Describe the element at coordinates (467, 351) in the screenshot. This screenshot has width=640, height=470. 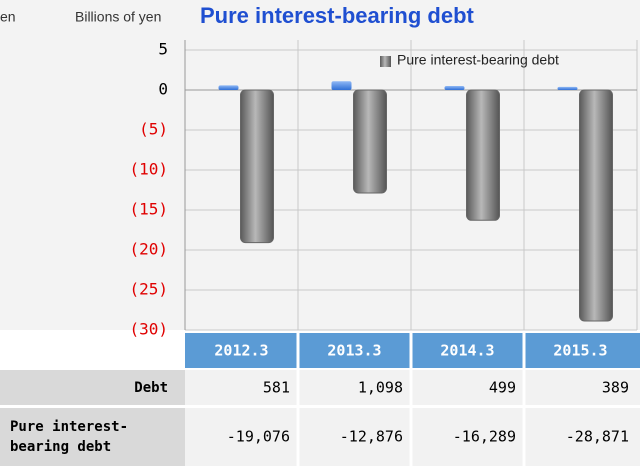
I see `x-category-label: 2014.3` at that location.